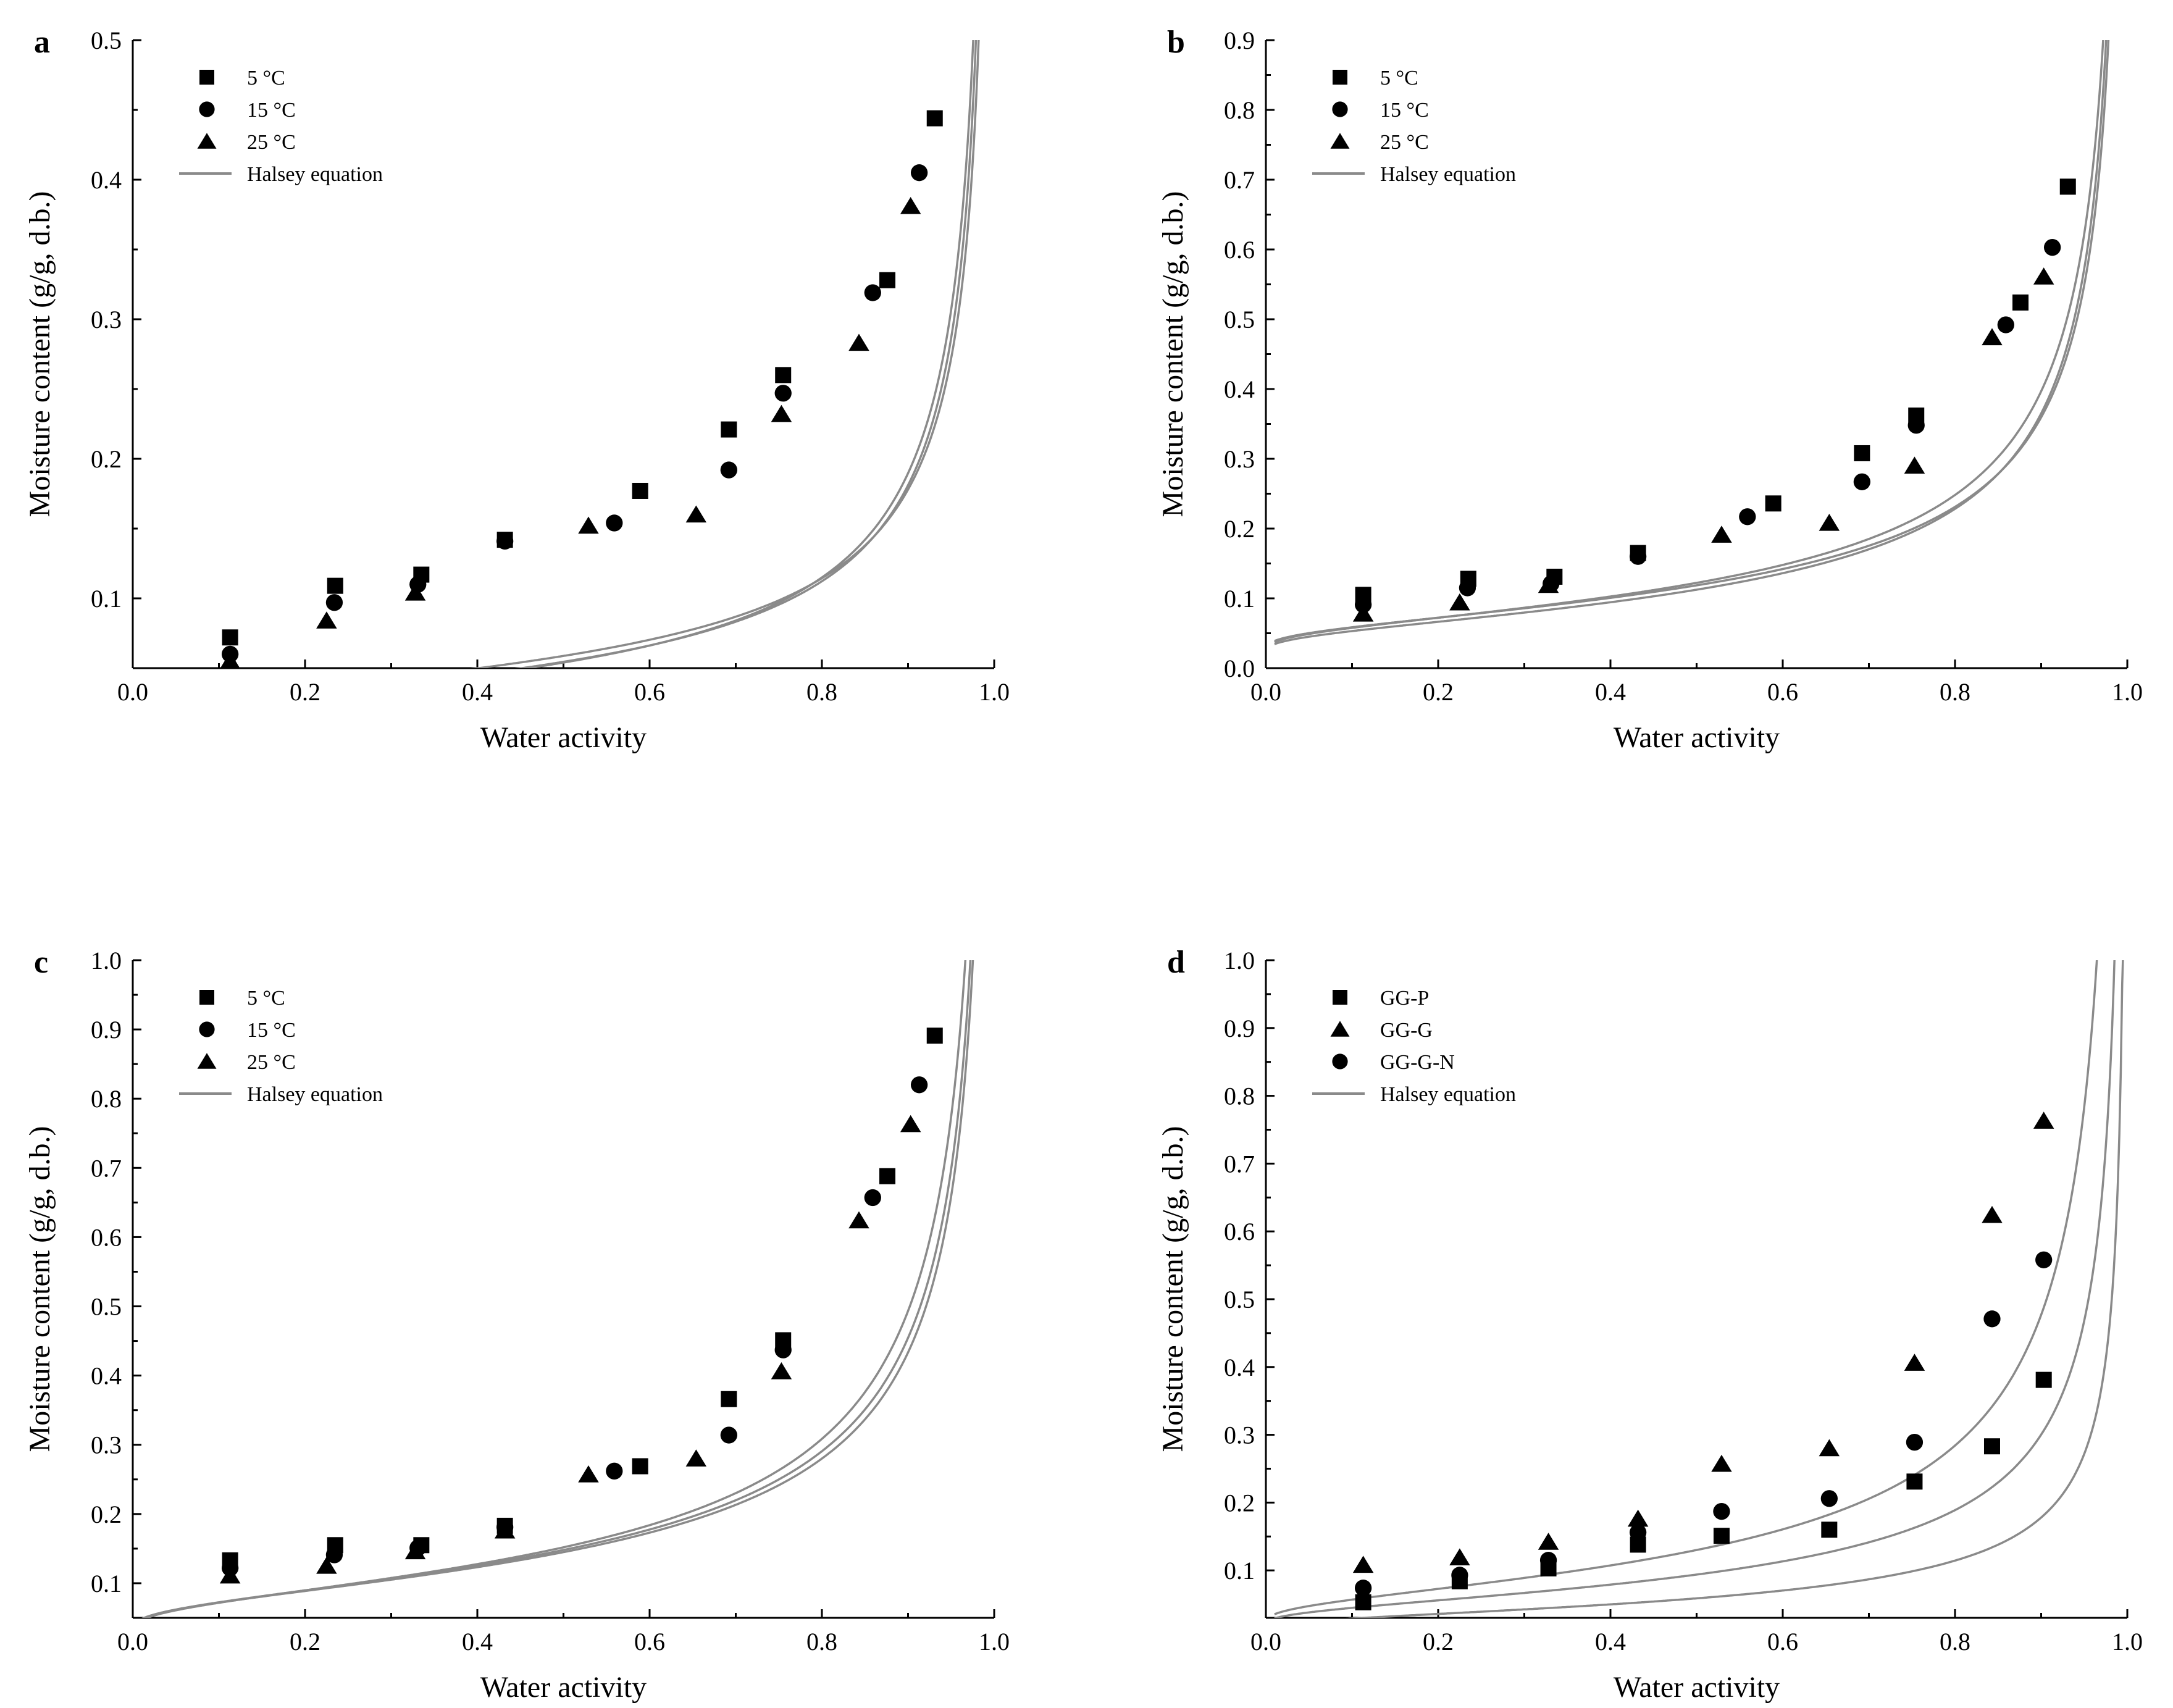  I want to click on panel-letter: a, so click(42, 42).